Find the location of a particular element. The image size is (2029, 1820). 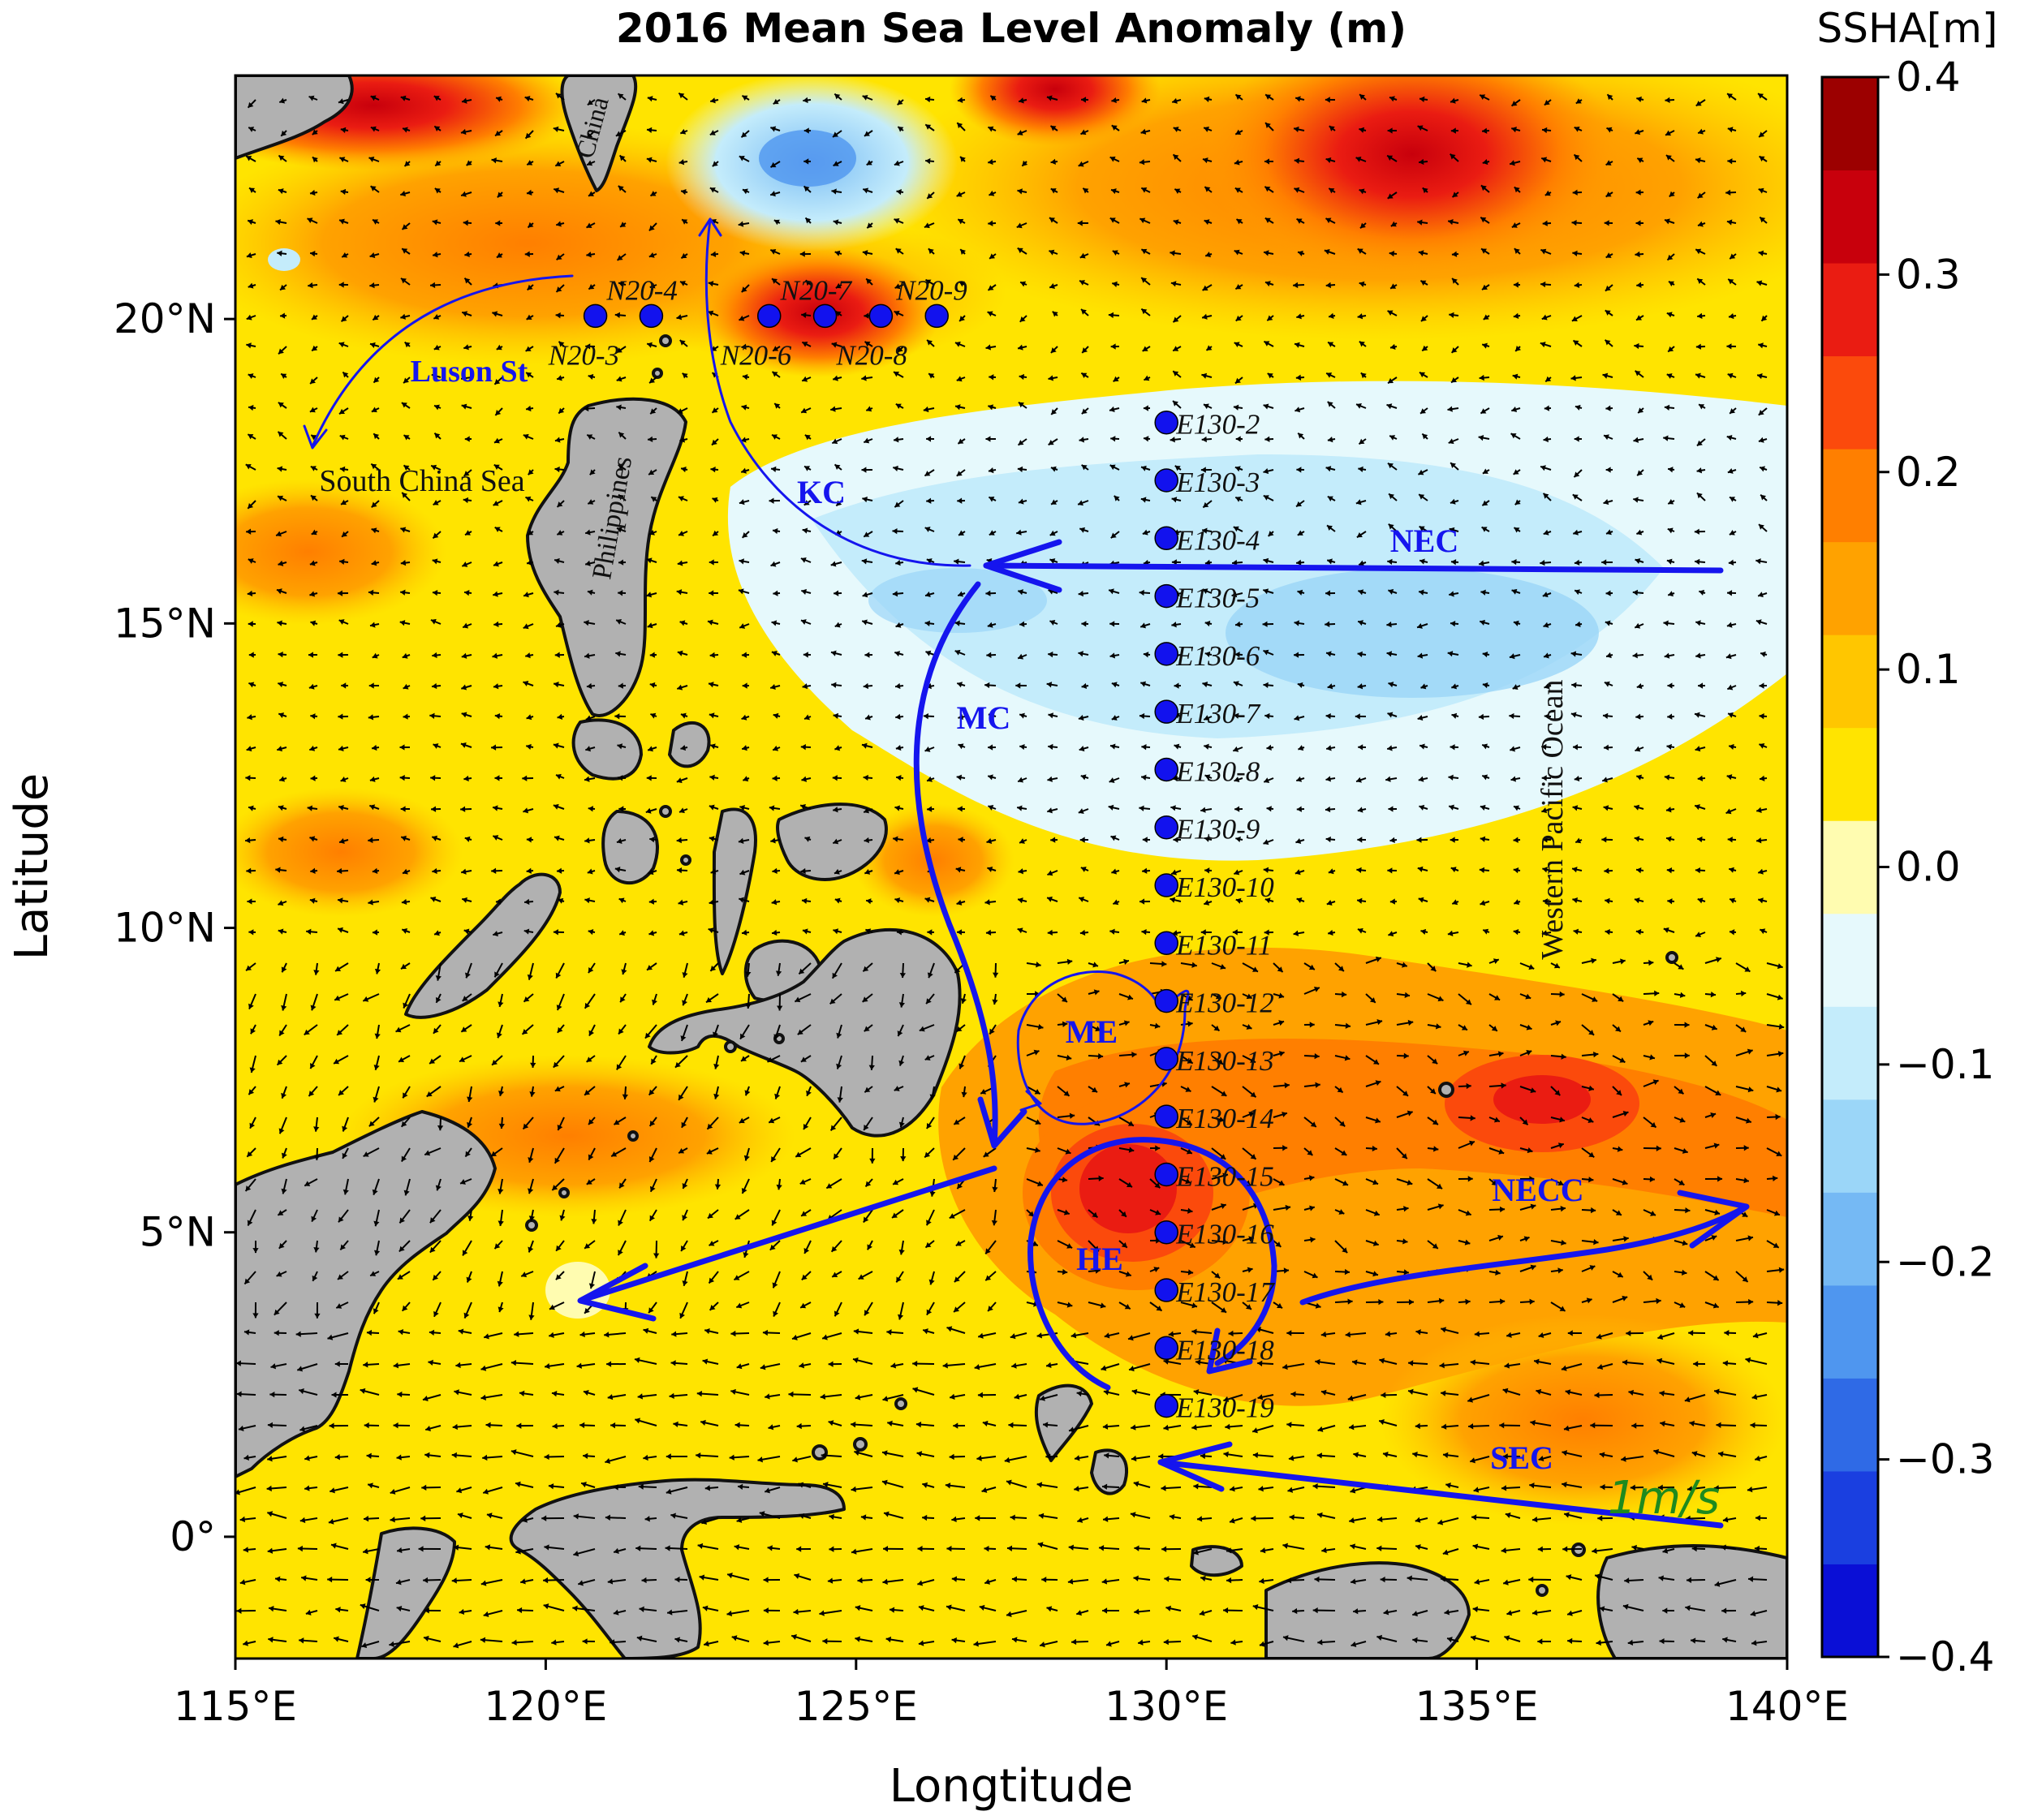

station-label: E130-10 is located at coordinates (1224, 887).